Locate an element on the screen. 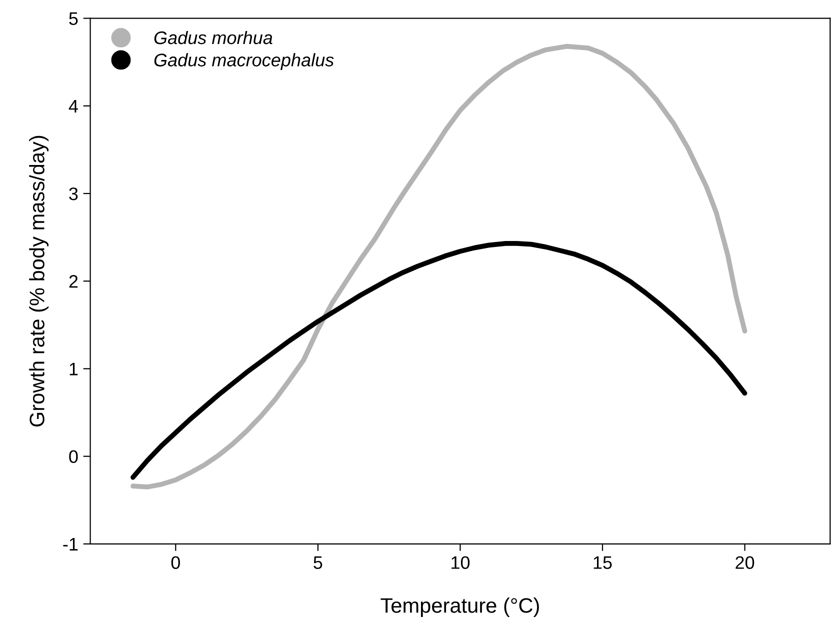  legend-label: Gadus morhua is located at coordinates (213, 37).